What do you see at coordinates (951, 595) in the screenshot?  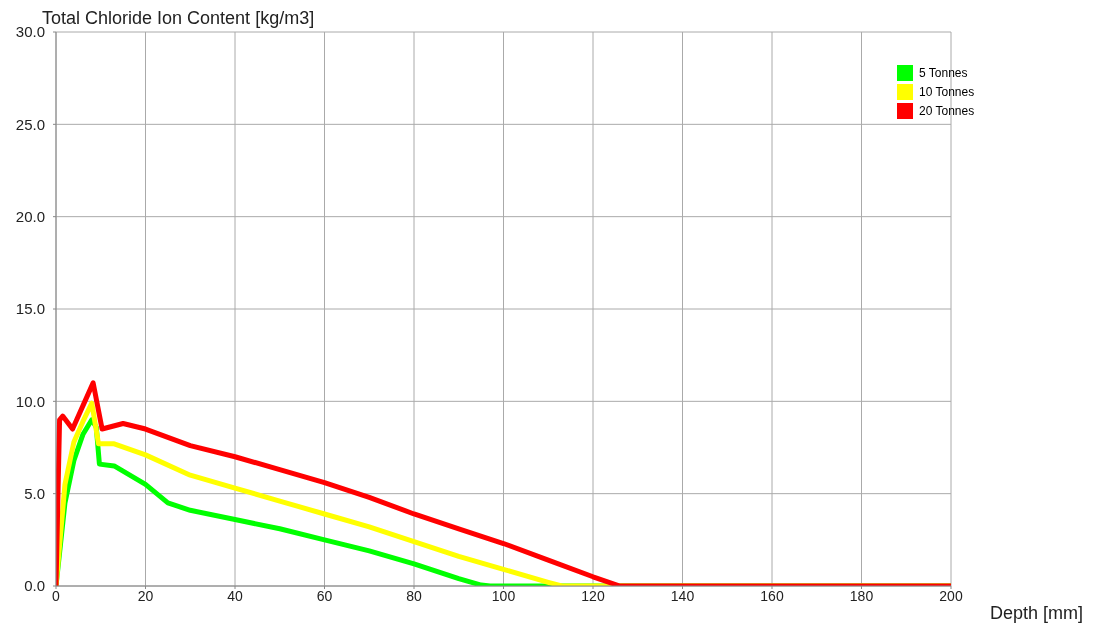 I see `x-tick-label: 200` at bounding box center [951, 595].